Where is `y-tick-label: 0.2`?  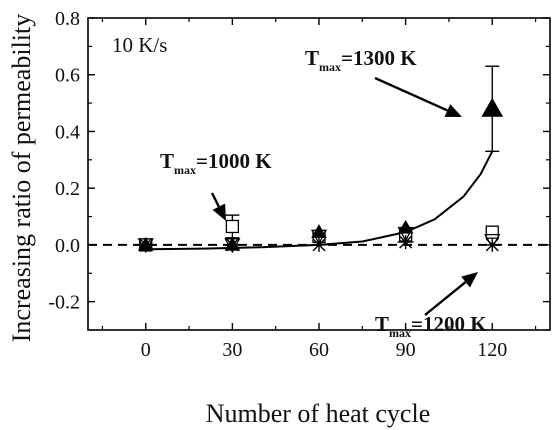 y-tick-label: 0.2 is located at coordinates (67, 189).